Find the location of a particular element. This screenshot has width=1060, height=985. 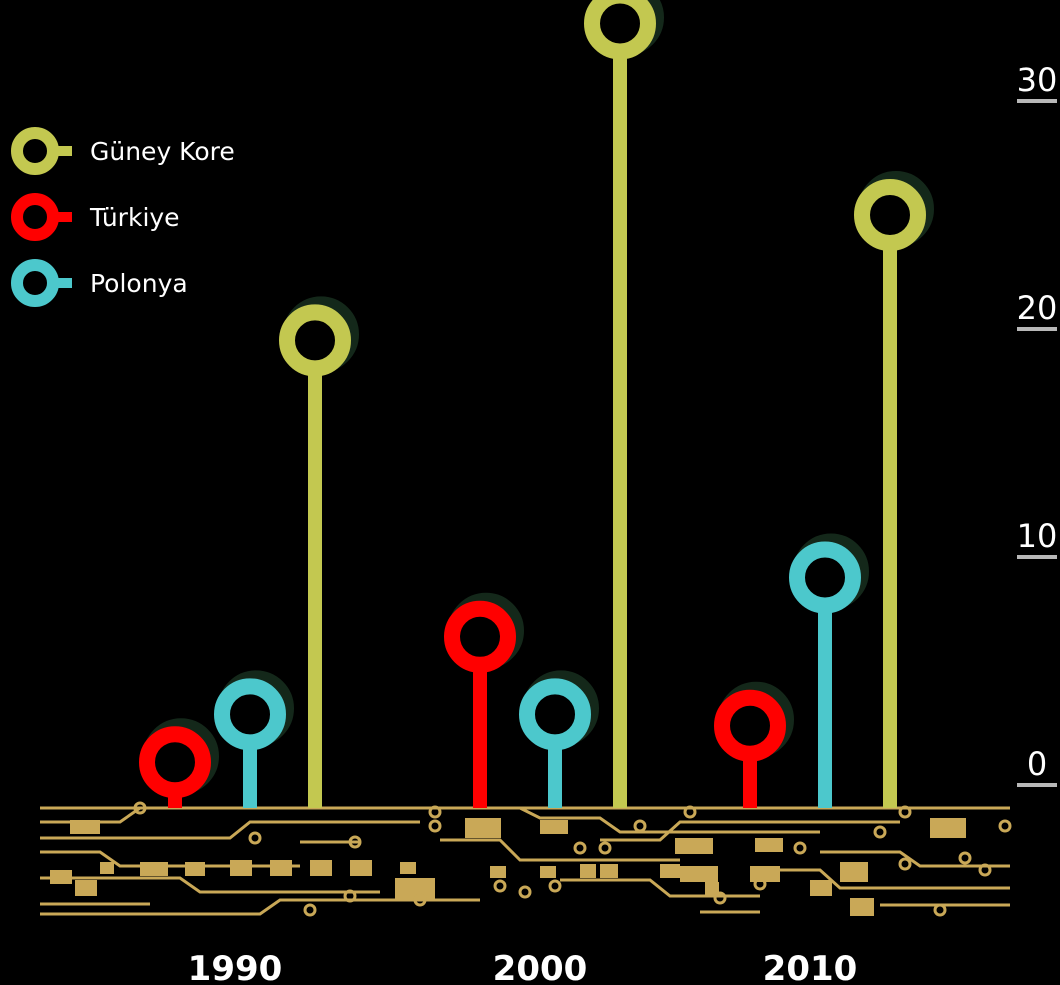

x-tick-label: 1990 is located at coordinates (235, 967).